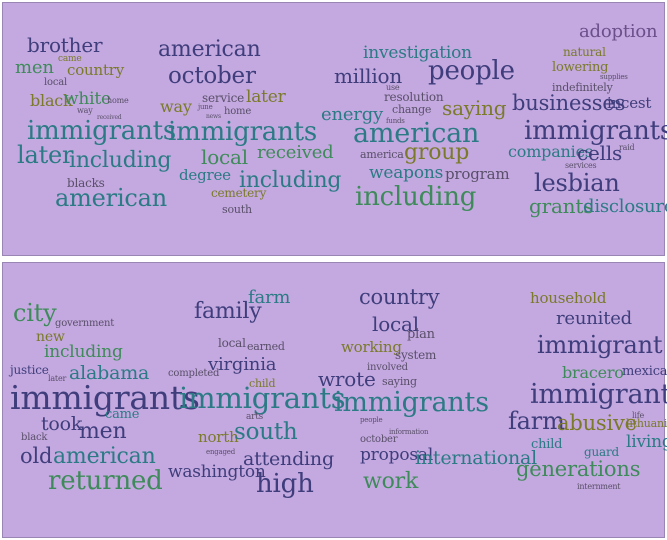  Describe the element at coordinates (561, 206) in the screenshot. I see `cloud-word: grants` at that location.